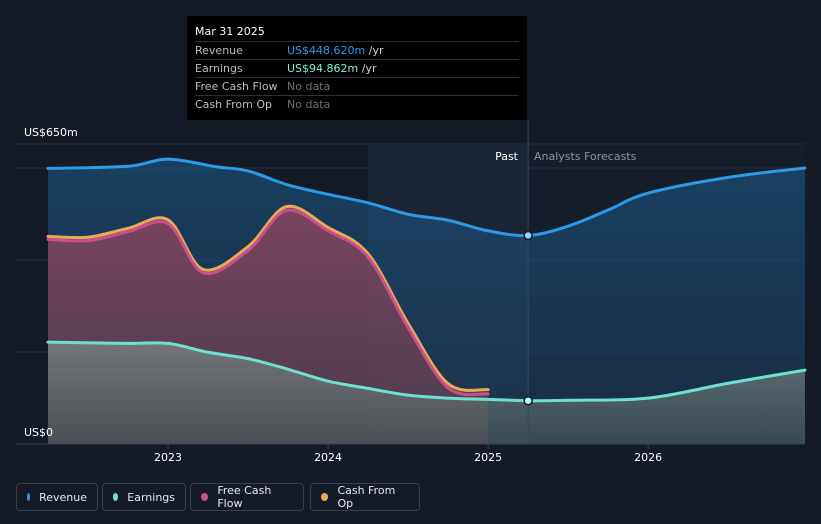  I want to click on earnings-marker, so click(528, 400).